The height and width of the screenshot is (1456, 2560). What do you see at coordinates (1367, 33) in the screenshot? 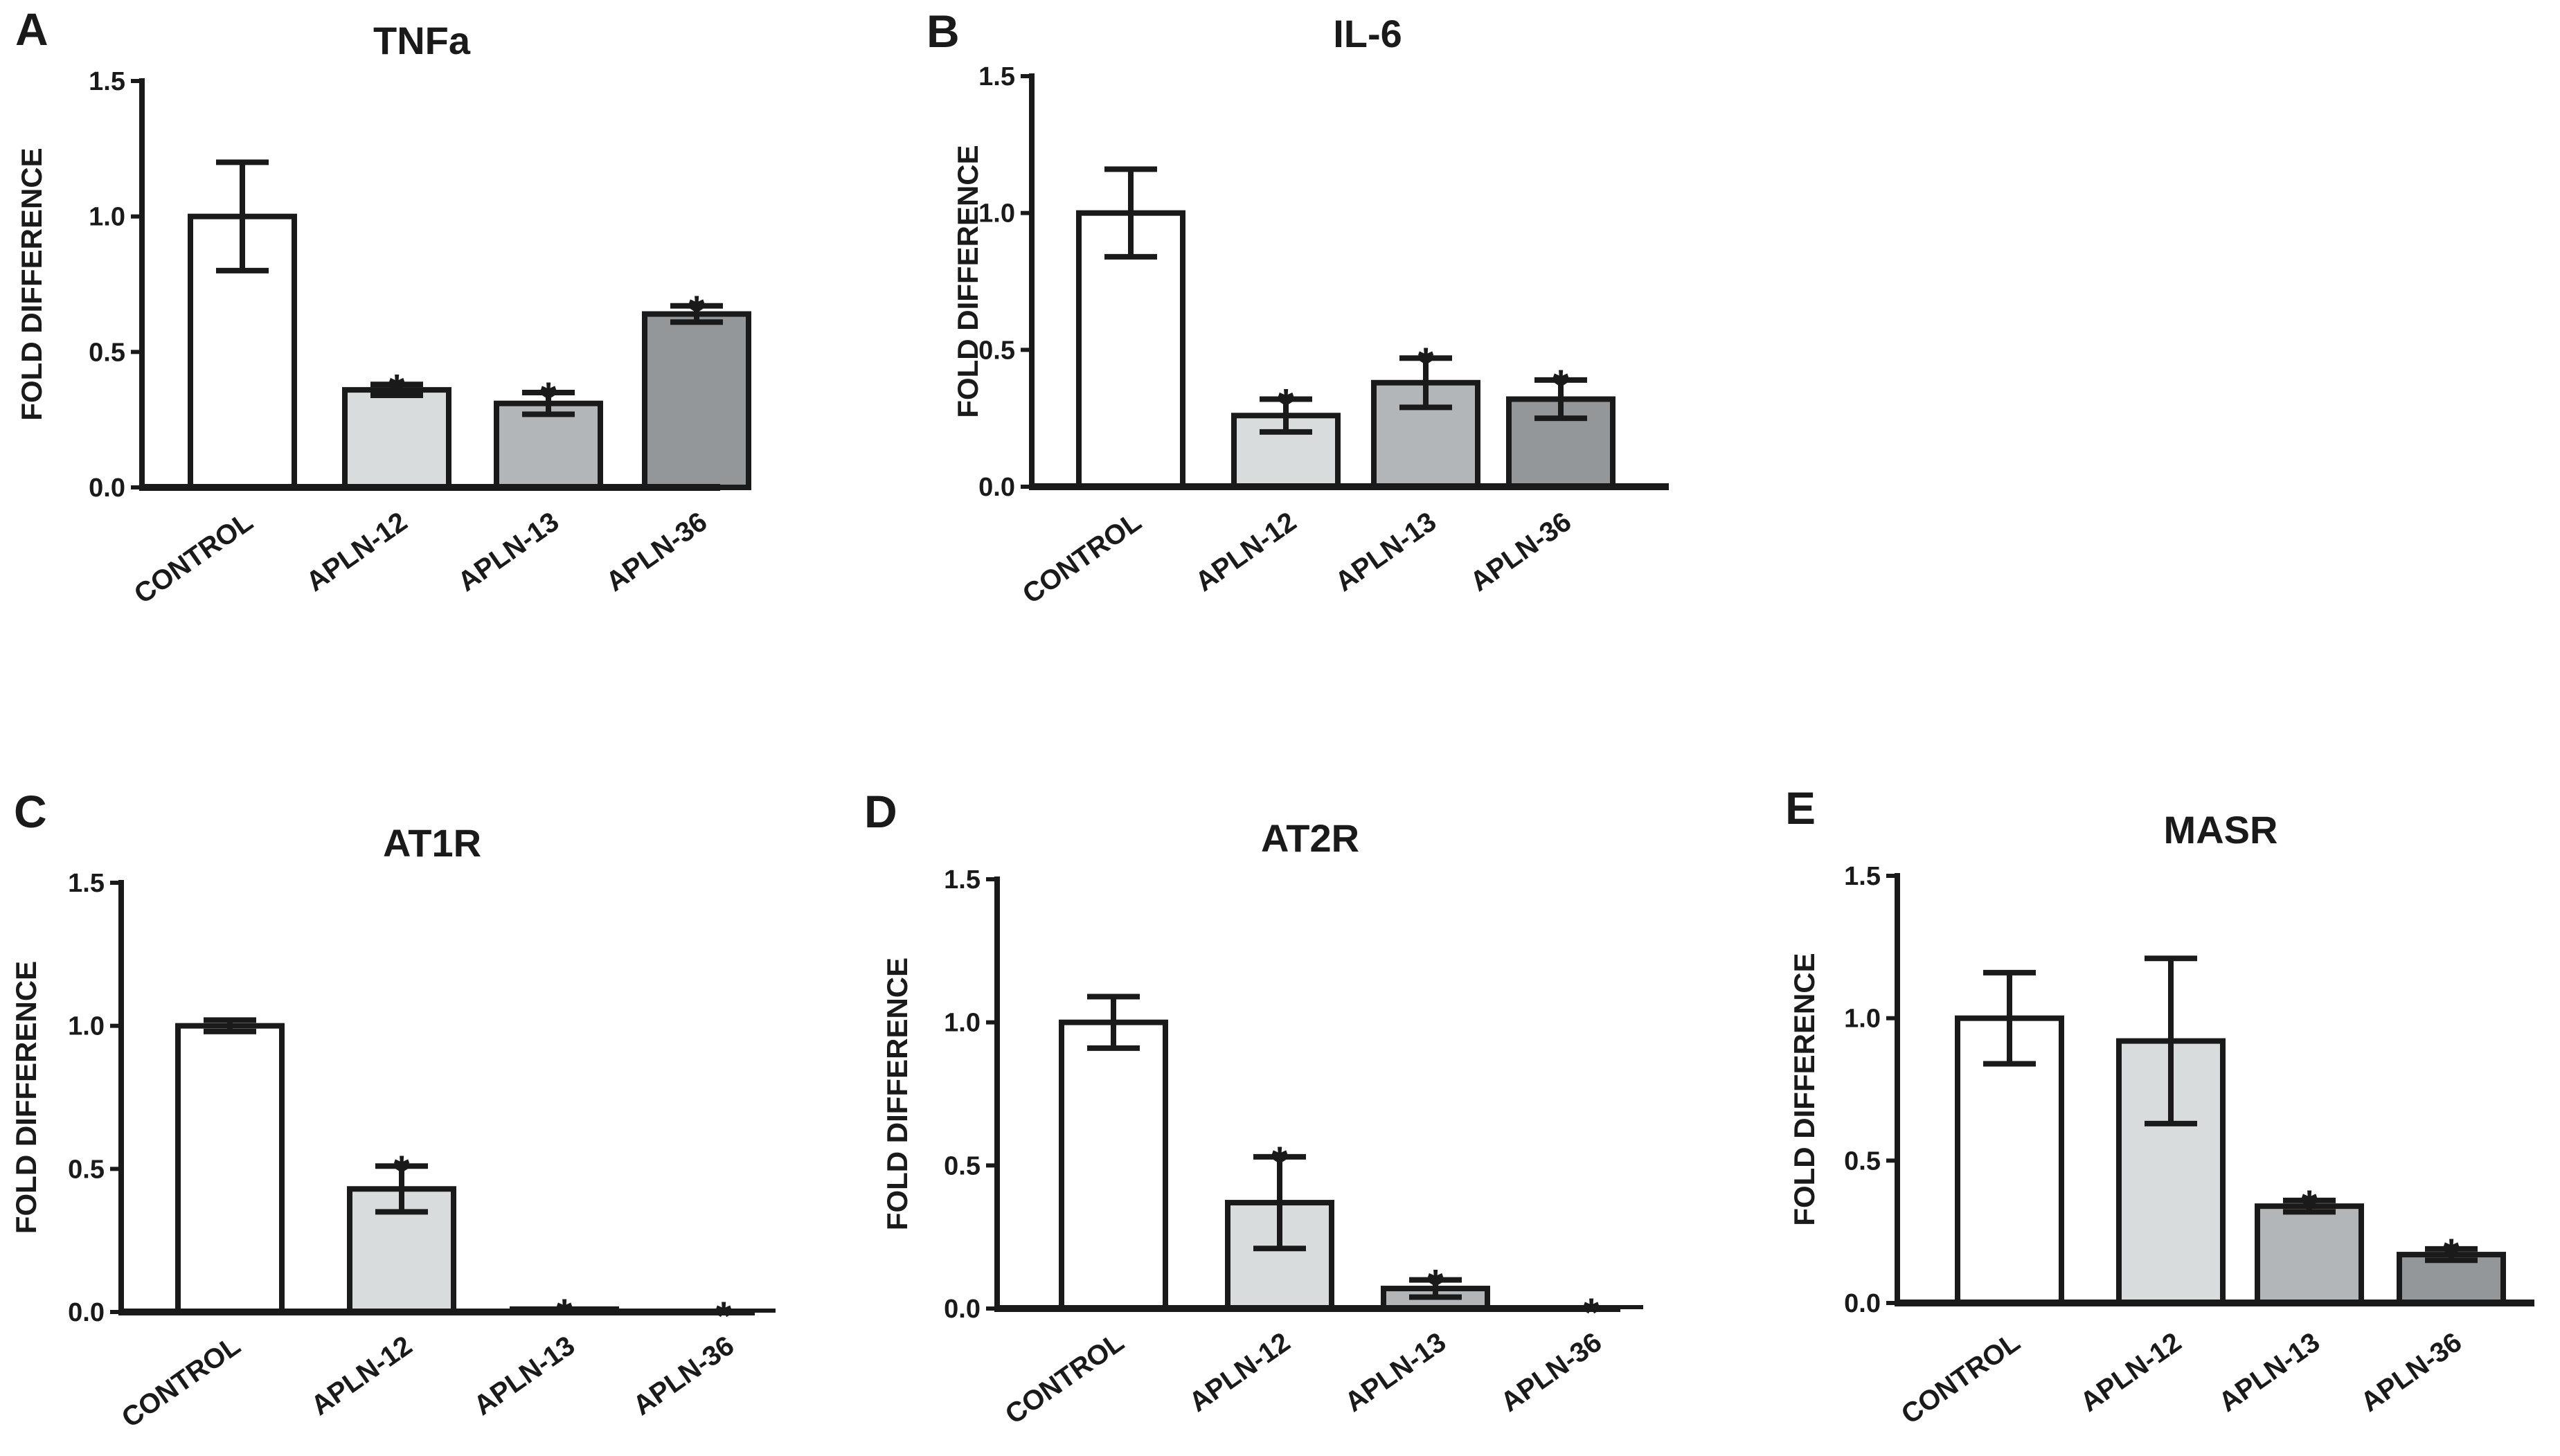
I see `chart-title: IL-6` at bounding box center [1367, 33].